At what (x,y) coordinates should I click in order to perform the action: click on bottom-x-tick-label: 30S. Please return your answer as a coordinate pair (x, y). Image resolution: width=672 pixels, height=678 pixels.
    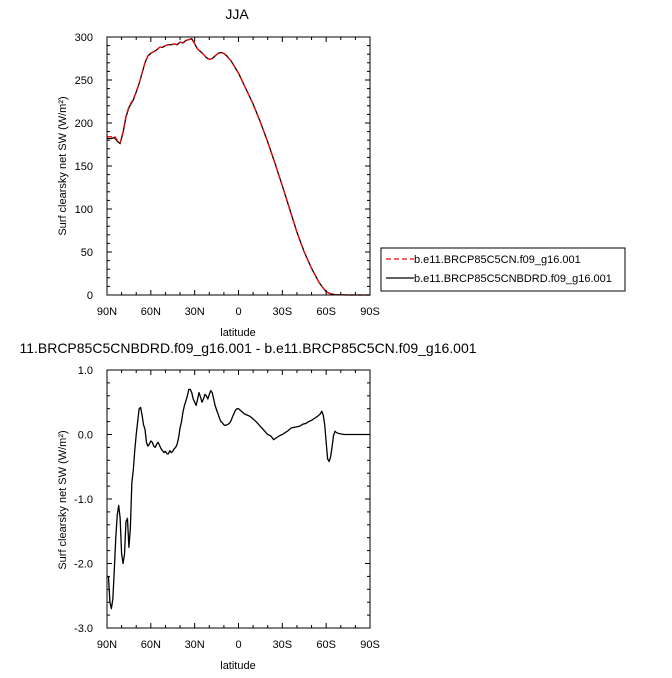
    Looking at the image, I should click on (283, 645).